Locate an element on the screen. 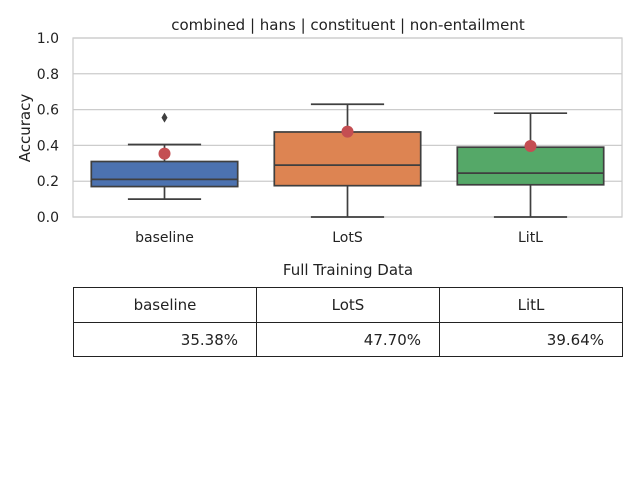  y-tick-label: 1.0 is located at coordinates (48, 39).